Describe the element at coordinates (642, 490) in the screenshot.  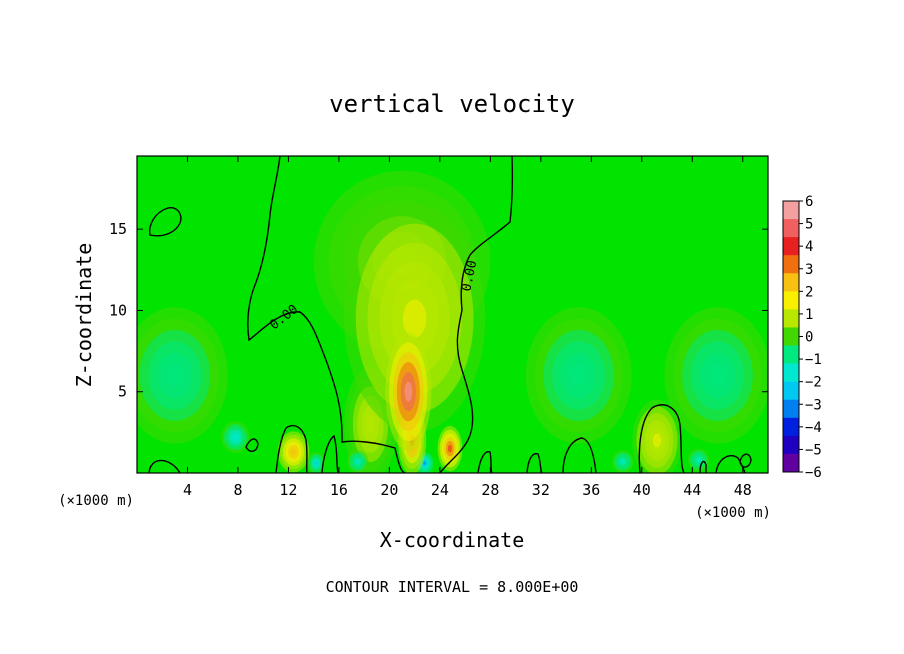
I see `x-tick-label: 40` at that location.